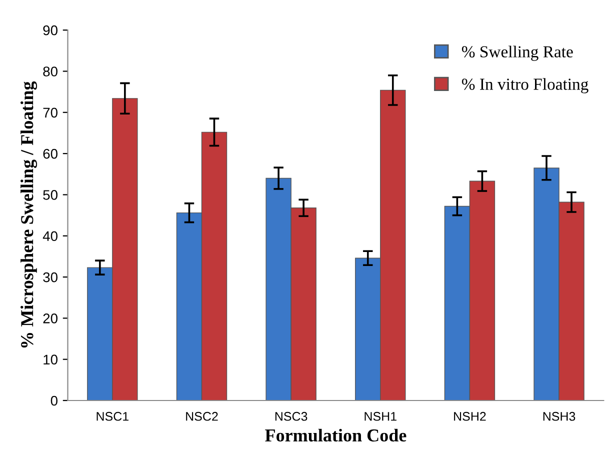 Image resolution: width=616 pixels, height=463 pixels. I want to click on legend-label: % In vitro Floating, so click(525, 86).